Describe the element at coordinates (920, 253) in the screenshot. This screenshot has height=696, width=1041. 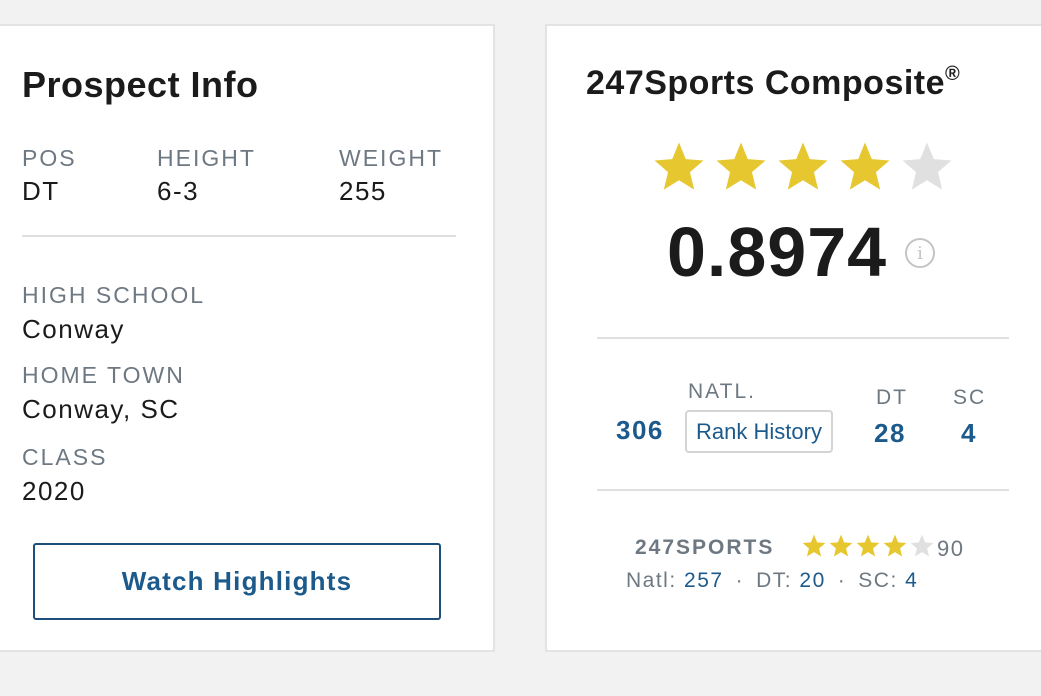
I see `info-icon: i` at that location.